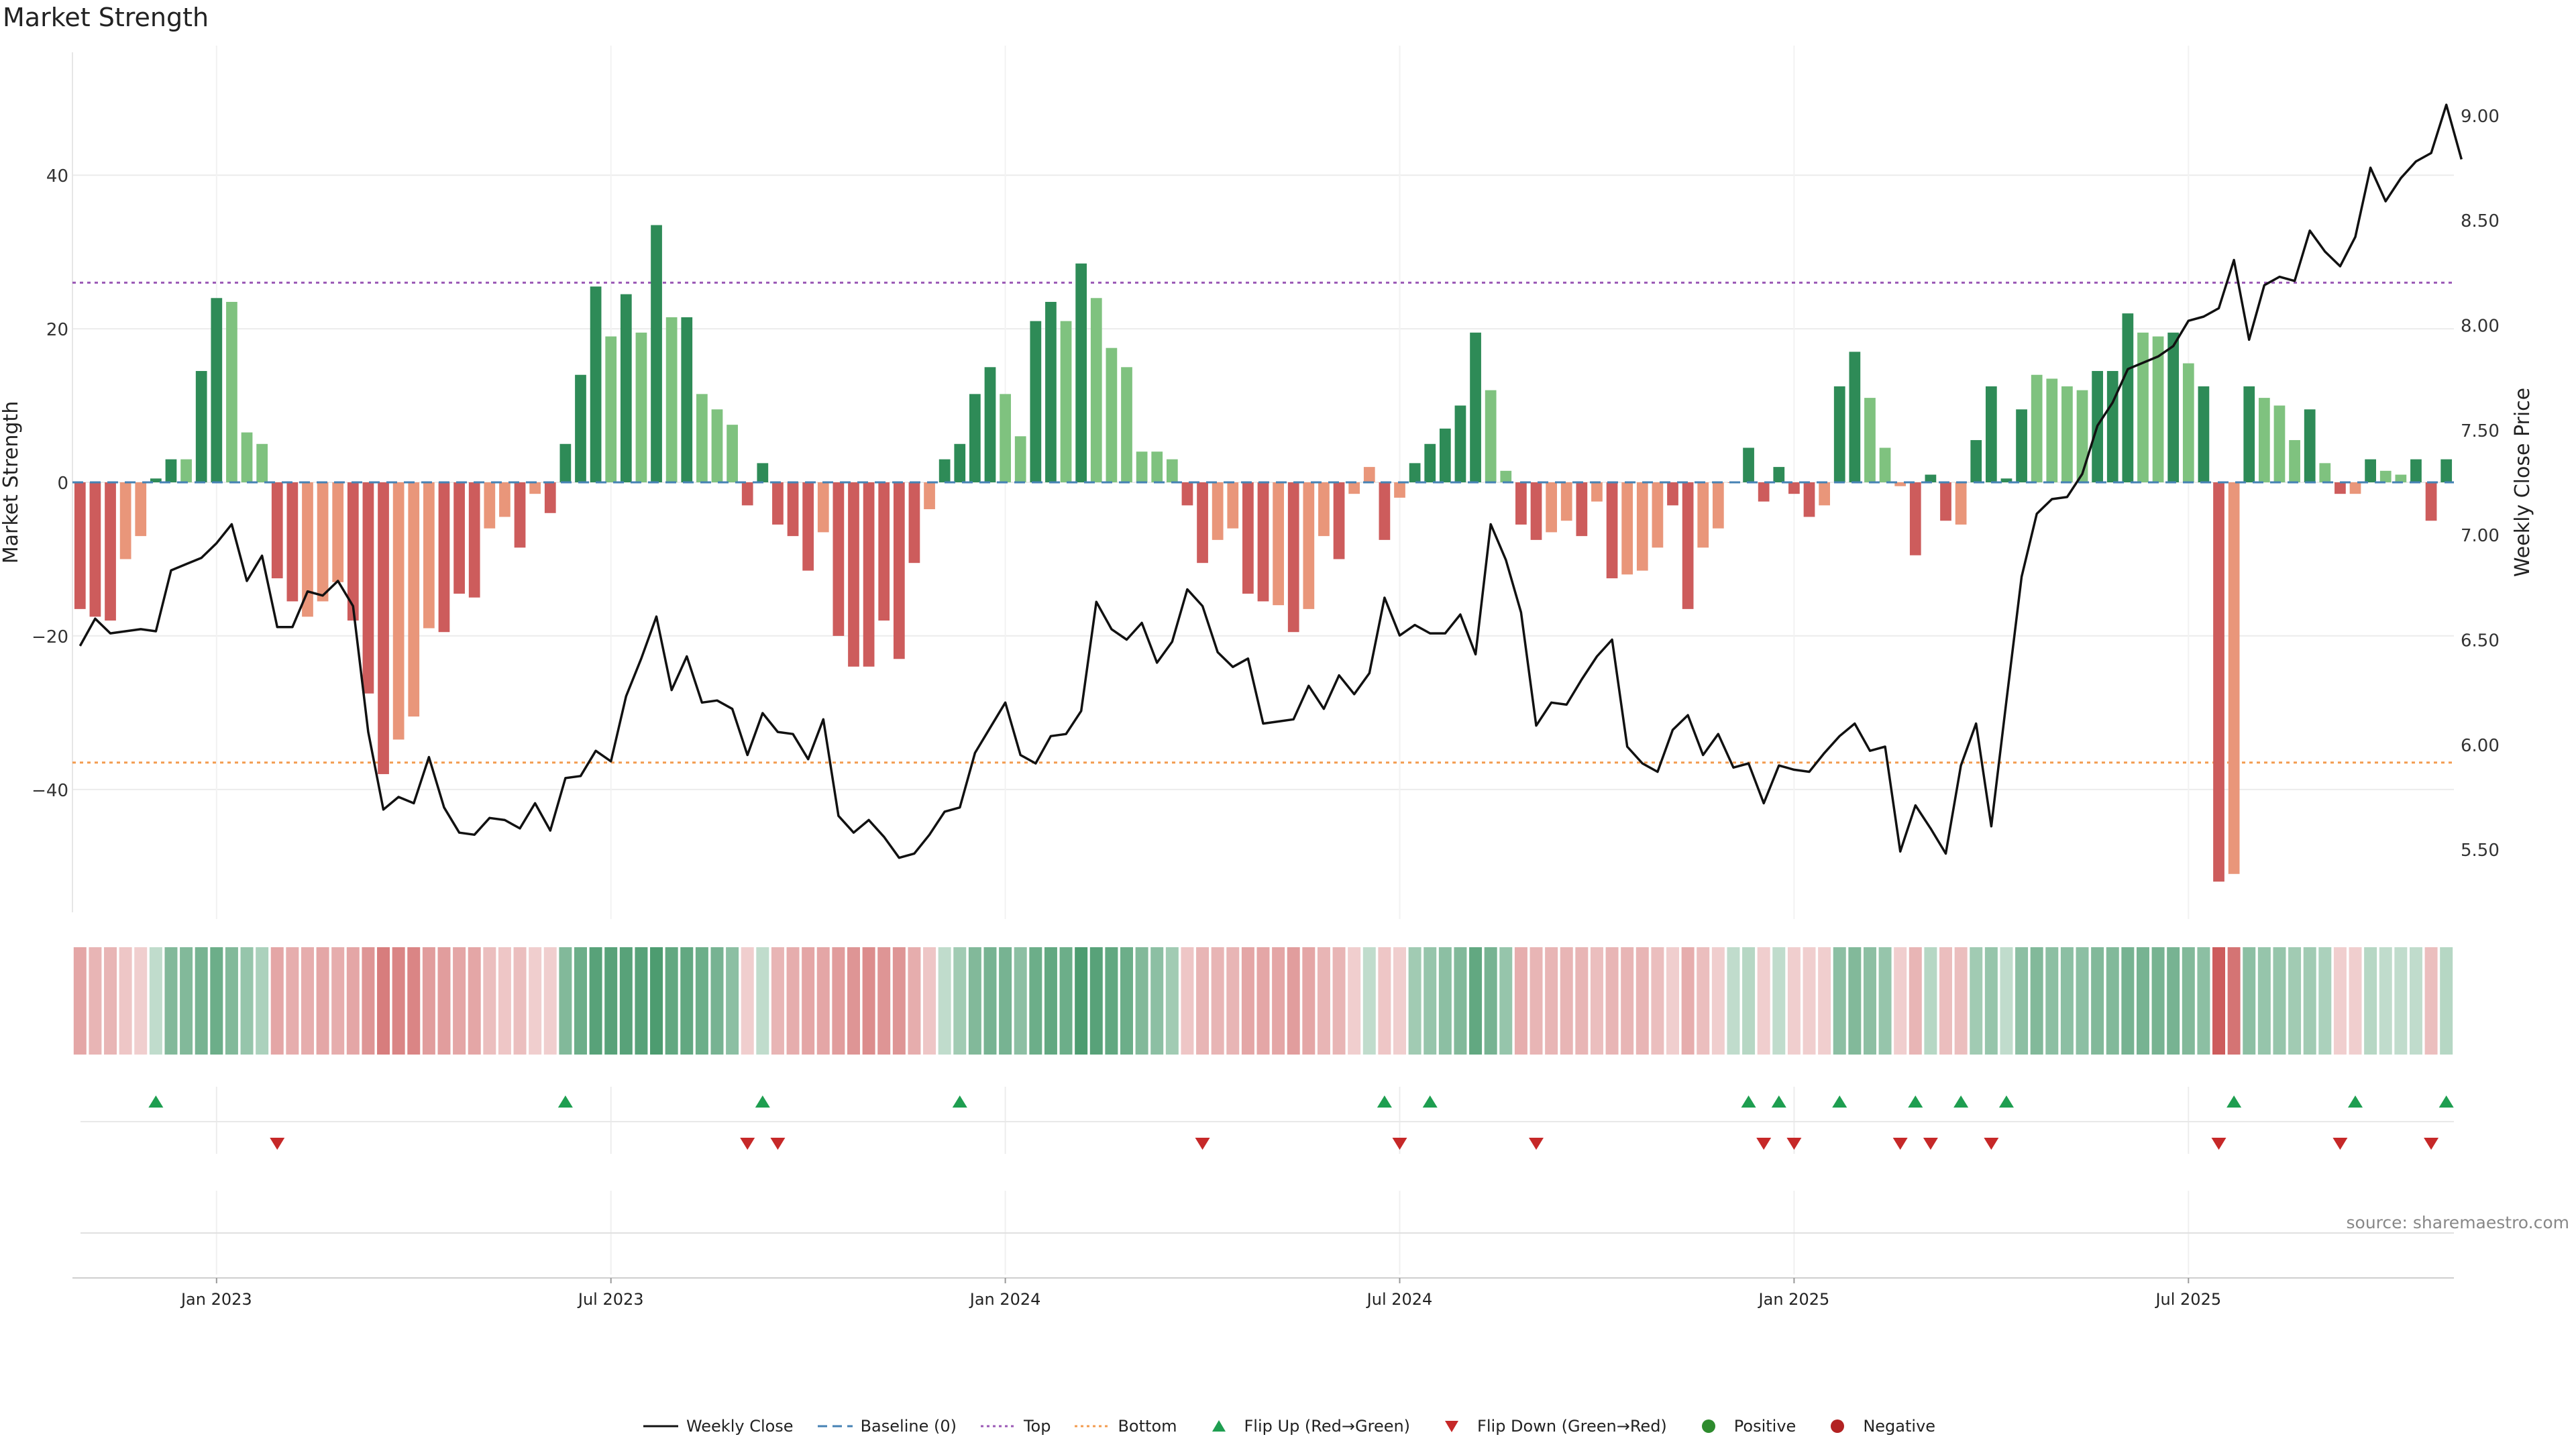  Describe the element at coordinates (2522, 482) in the screenshot. I see `y2-axis-title: Weekly Close Price` at that location.